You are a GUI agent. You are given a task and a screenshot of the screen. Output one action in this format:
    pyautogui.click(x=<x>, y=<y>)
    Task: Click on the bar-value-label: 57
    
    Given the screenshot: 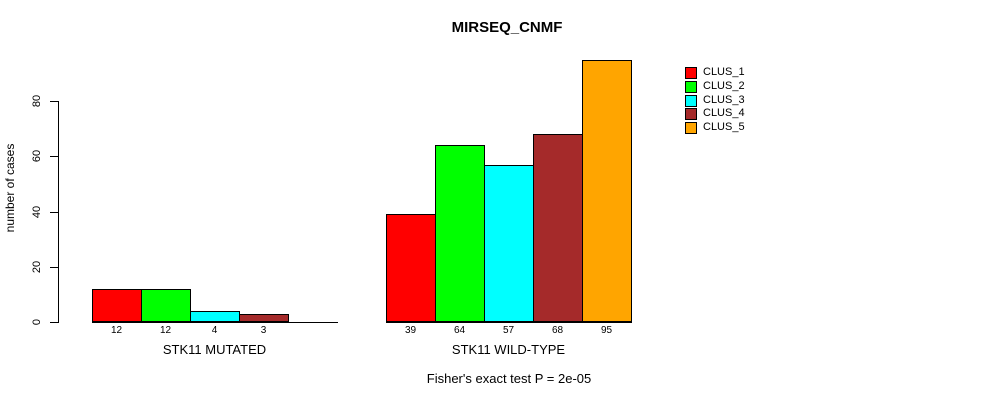 What is the action you would take?
    pyautogui.click(x=508, y=330)
    